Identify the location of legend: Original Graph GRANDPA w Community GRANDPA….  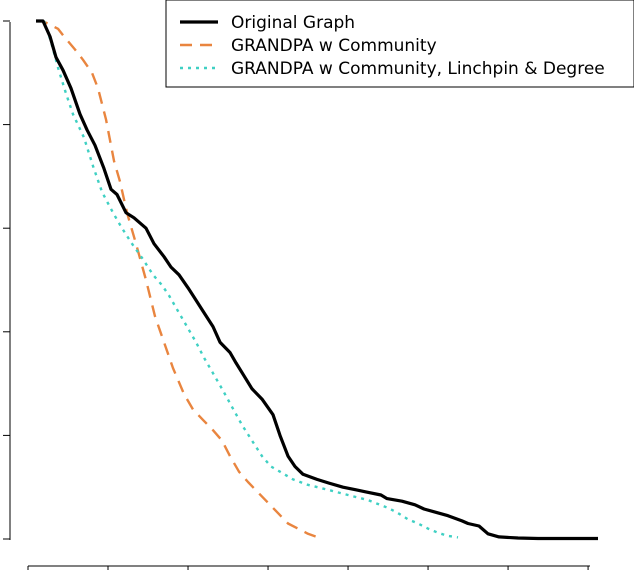
(399, 44).